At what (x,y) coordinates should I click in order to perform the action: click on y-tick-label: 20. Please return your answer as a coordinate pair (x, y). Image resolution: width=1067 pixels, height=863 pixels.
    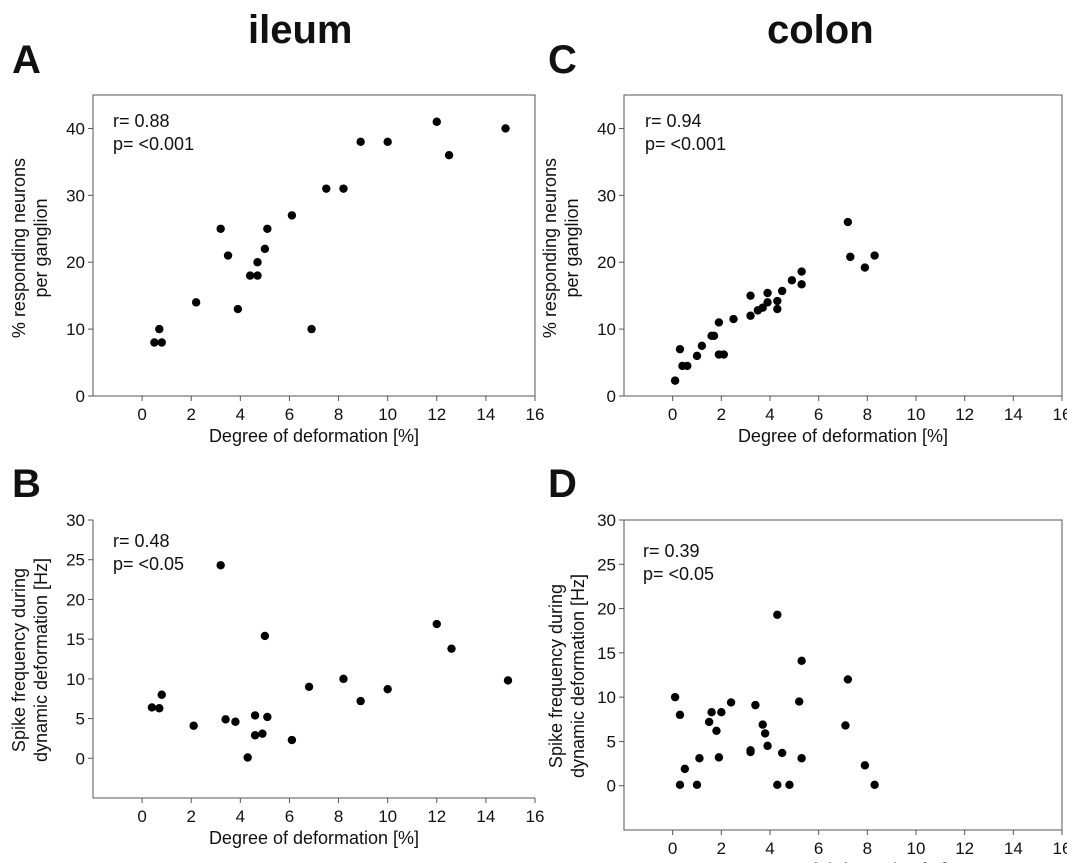
    Looking at the image, I should click on (75, 599).